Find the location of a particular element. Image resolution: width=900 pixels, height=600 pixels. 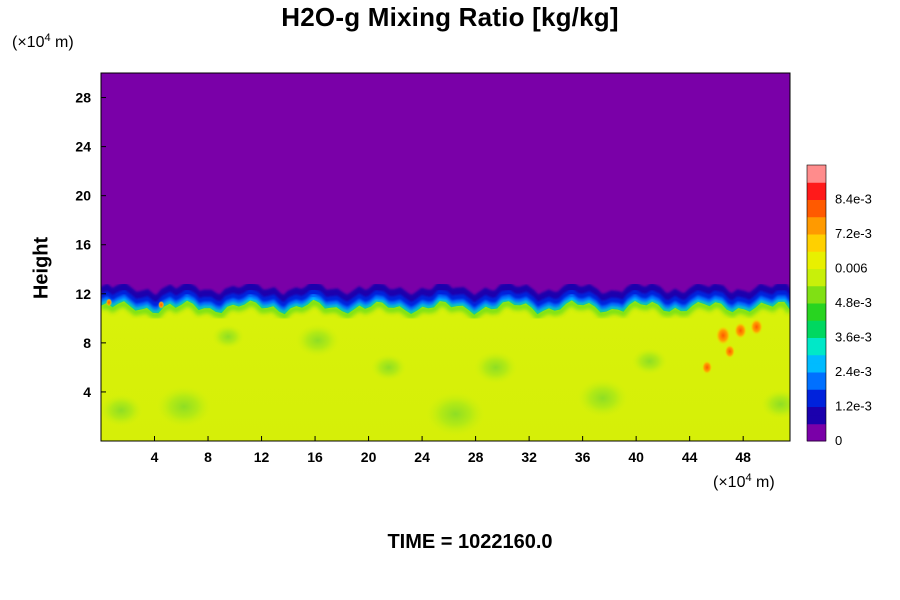

x-tick-label: 16 is located at coordinates (315, 457).